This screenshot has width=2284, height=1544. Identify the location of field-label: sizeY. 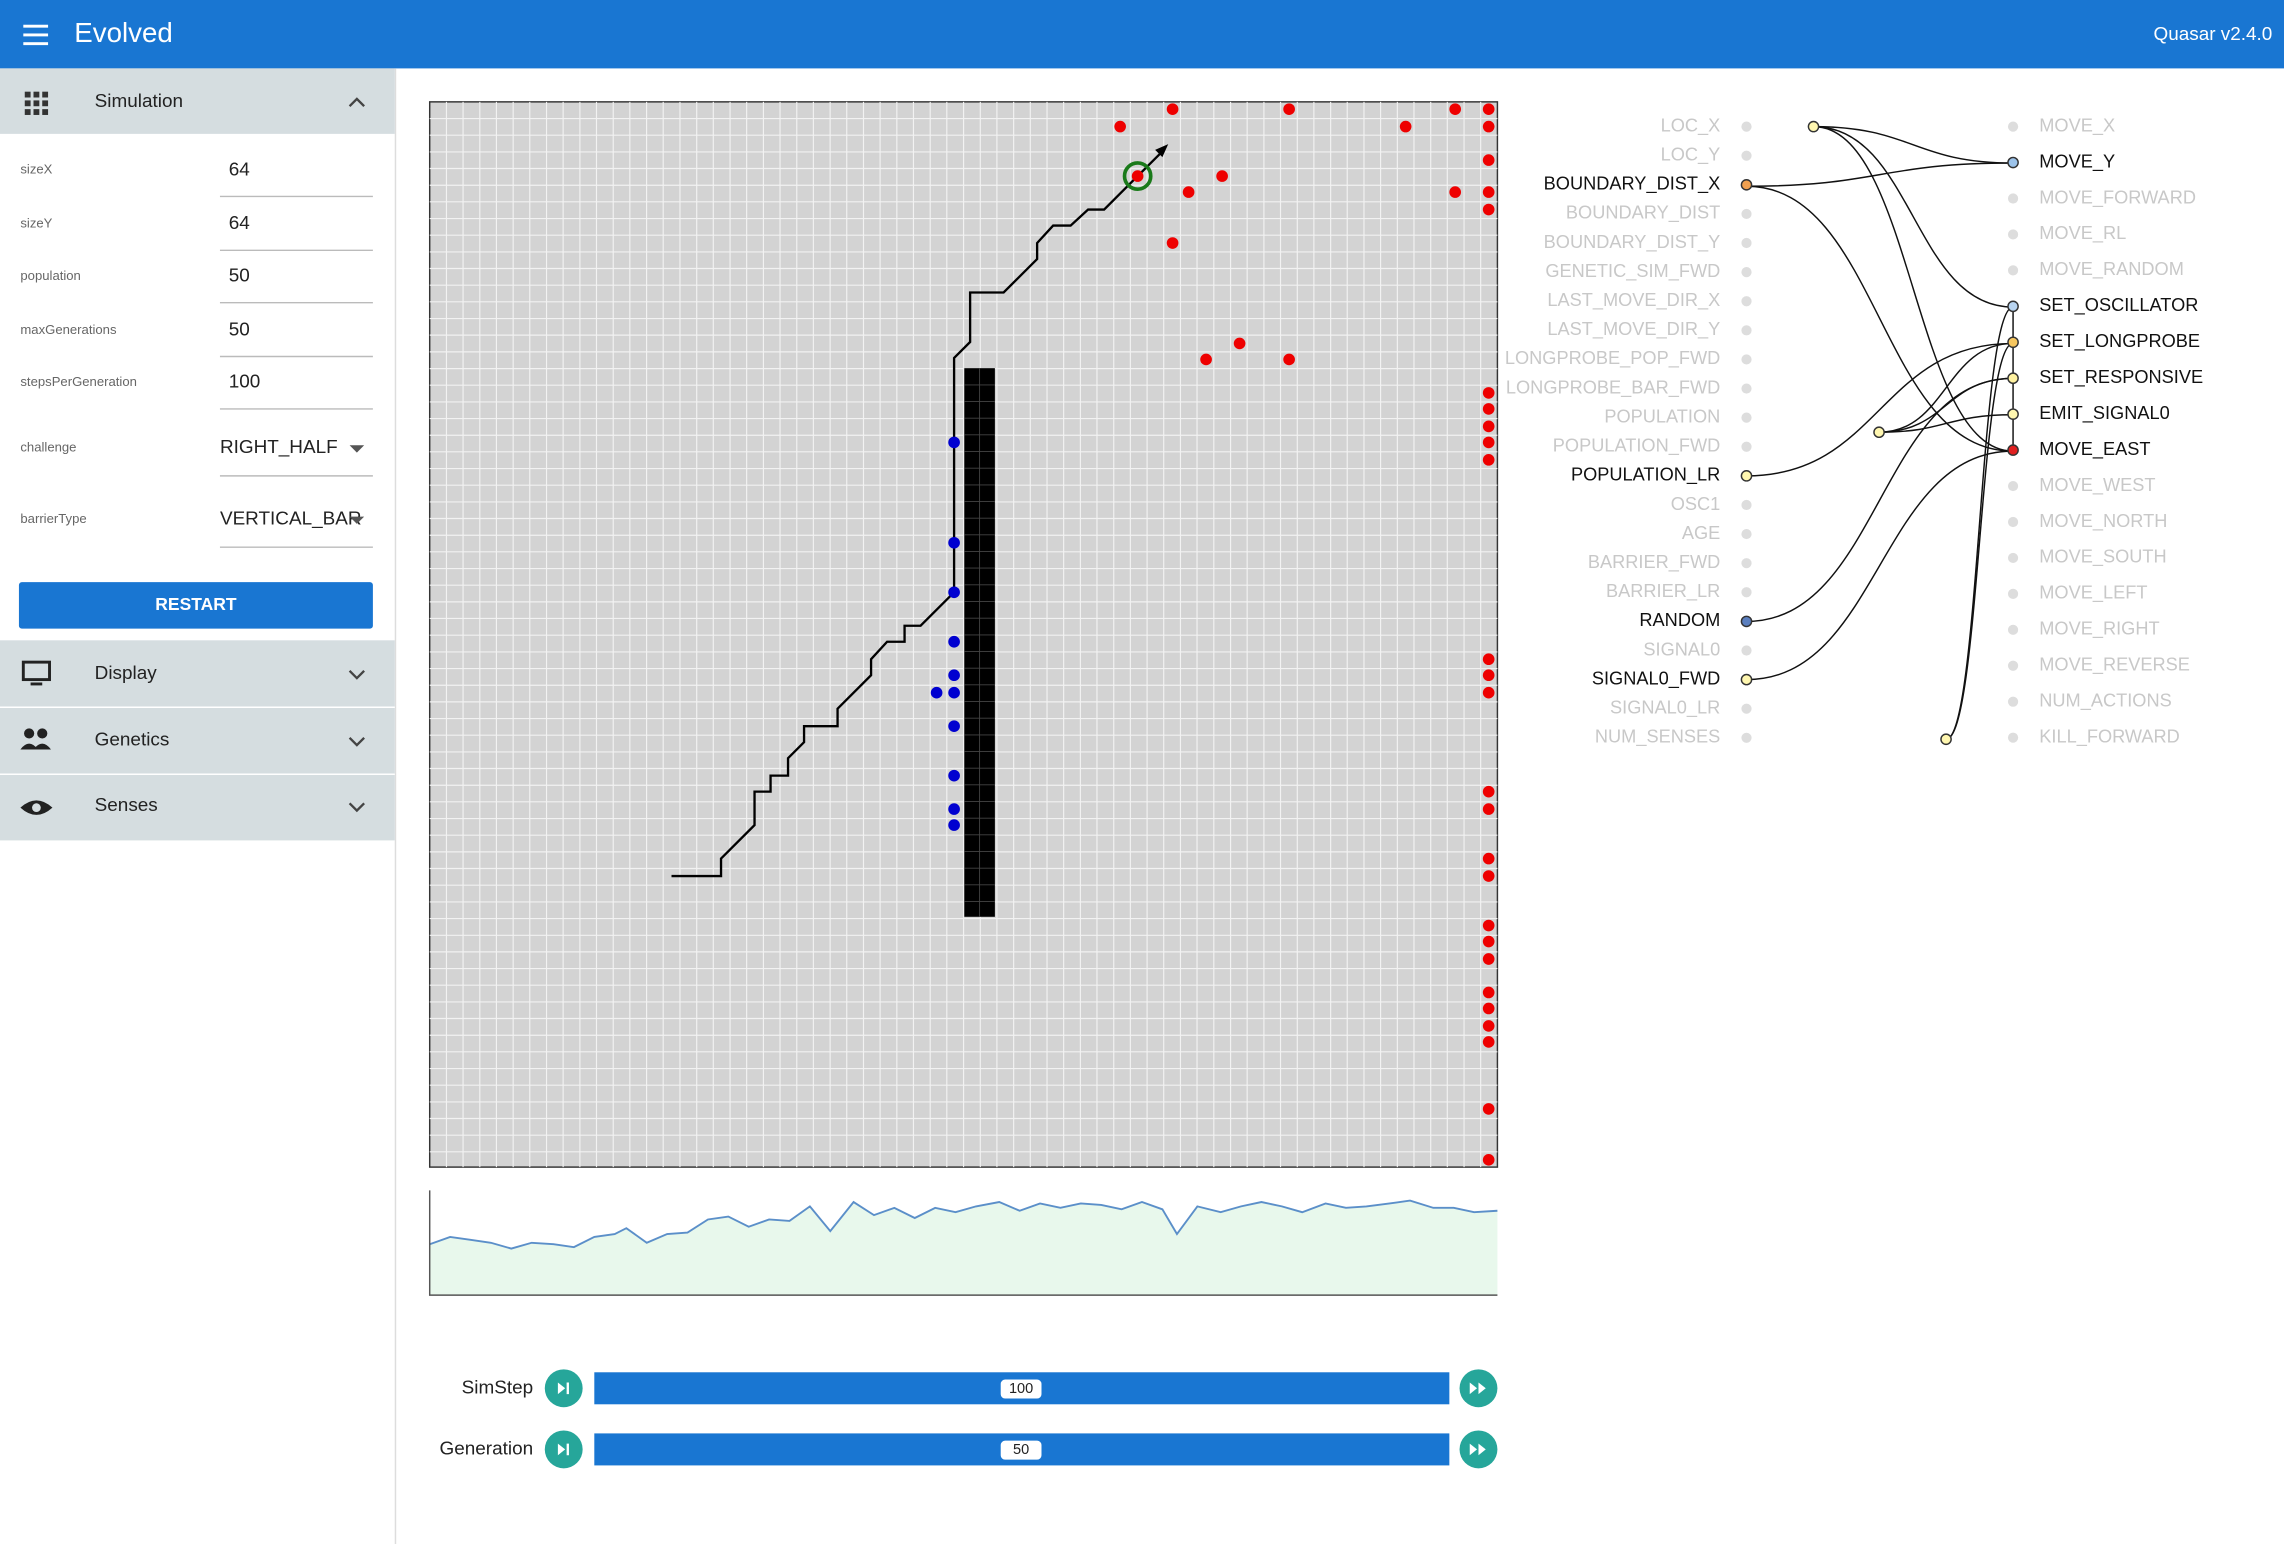
(36, 223).